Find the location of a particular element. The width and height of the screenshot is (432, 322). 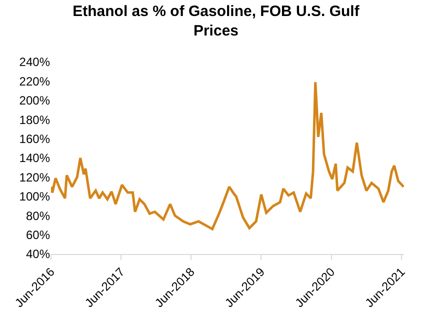

y-tick-label: 100% is located at coordinates (34, 197).